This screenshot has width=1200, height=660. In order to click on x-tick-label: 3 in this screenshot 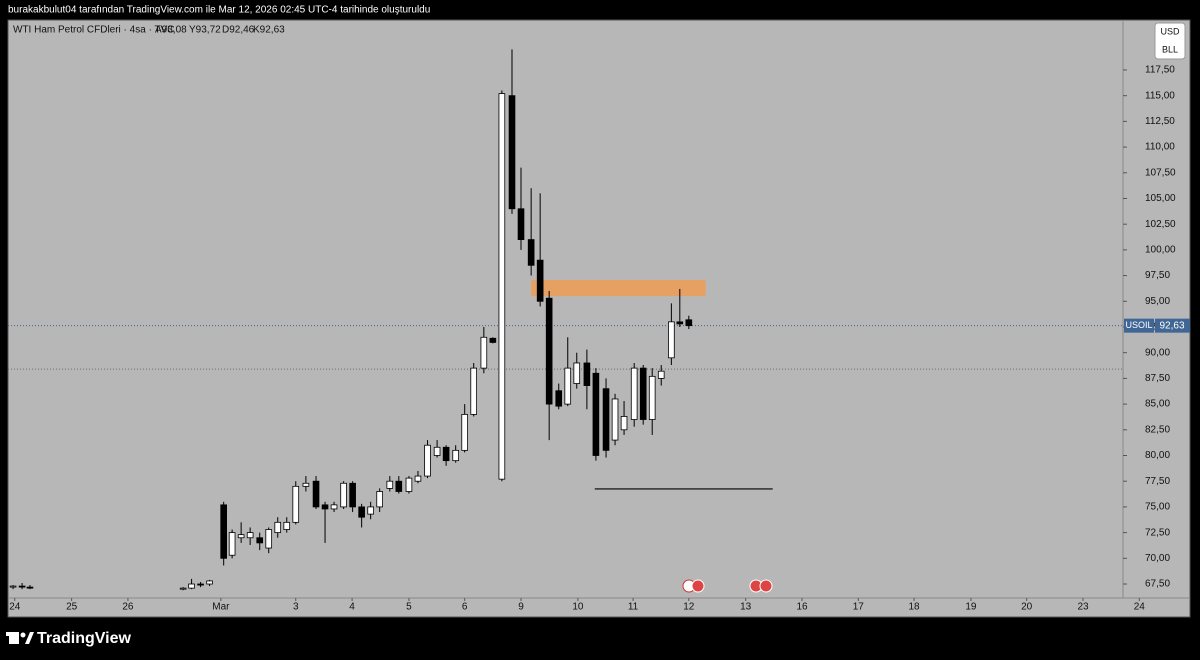, I will do `click(296, 607)`.